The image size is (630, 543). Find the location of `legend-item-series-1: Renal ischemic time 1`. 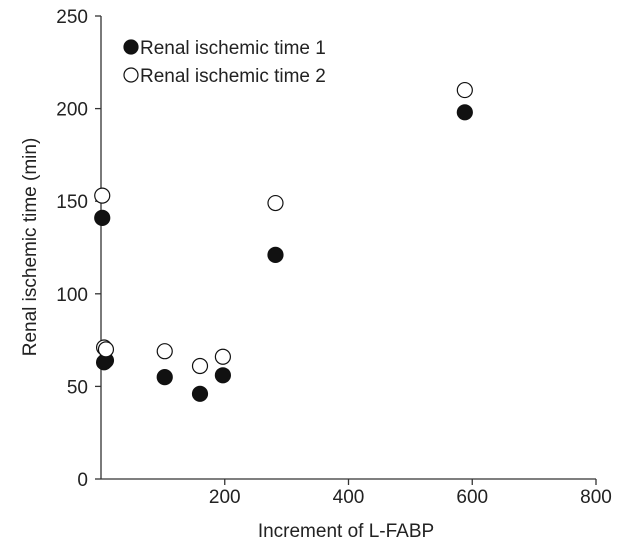

legend-item-series-1: Renal ischemic time 1 is located at coordinates (224, 48).